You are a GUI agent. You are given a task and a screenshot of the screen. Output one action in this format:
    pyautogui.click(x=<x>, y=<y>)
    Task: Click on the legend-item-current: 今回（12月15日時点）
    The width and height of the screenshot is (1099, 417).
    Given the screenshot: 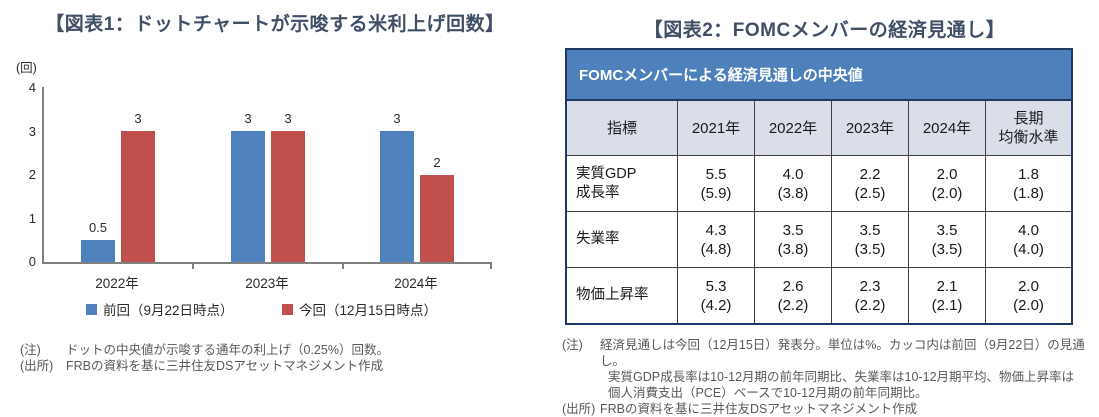 What is the action you would take?
    pyautogui.click(x=359, y=309)
    